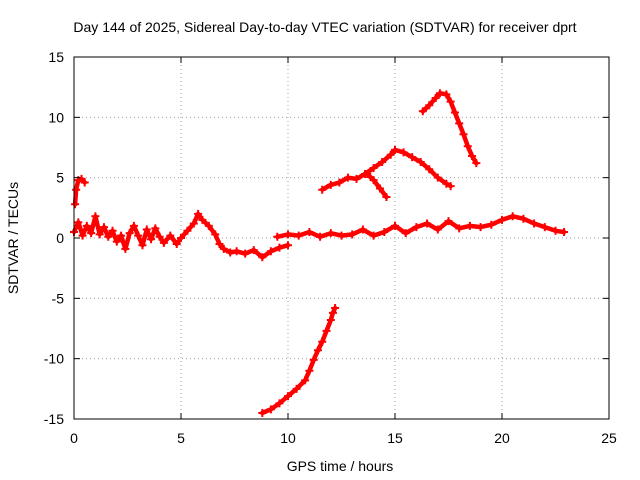 This screenshot has height=480, width=640. I want to click on x-tick-label: 10, so click(288, 438).